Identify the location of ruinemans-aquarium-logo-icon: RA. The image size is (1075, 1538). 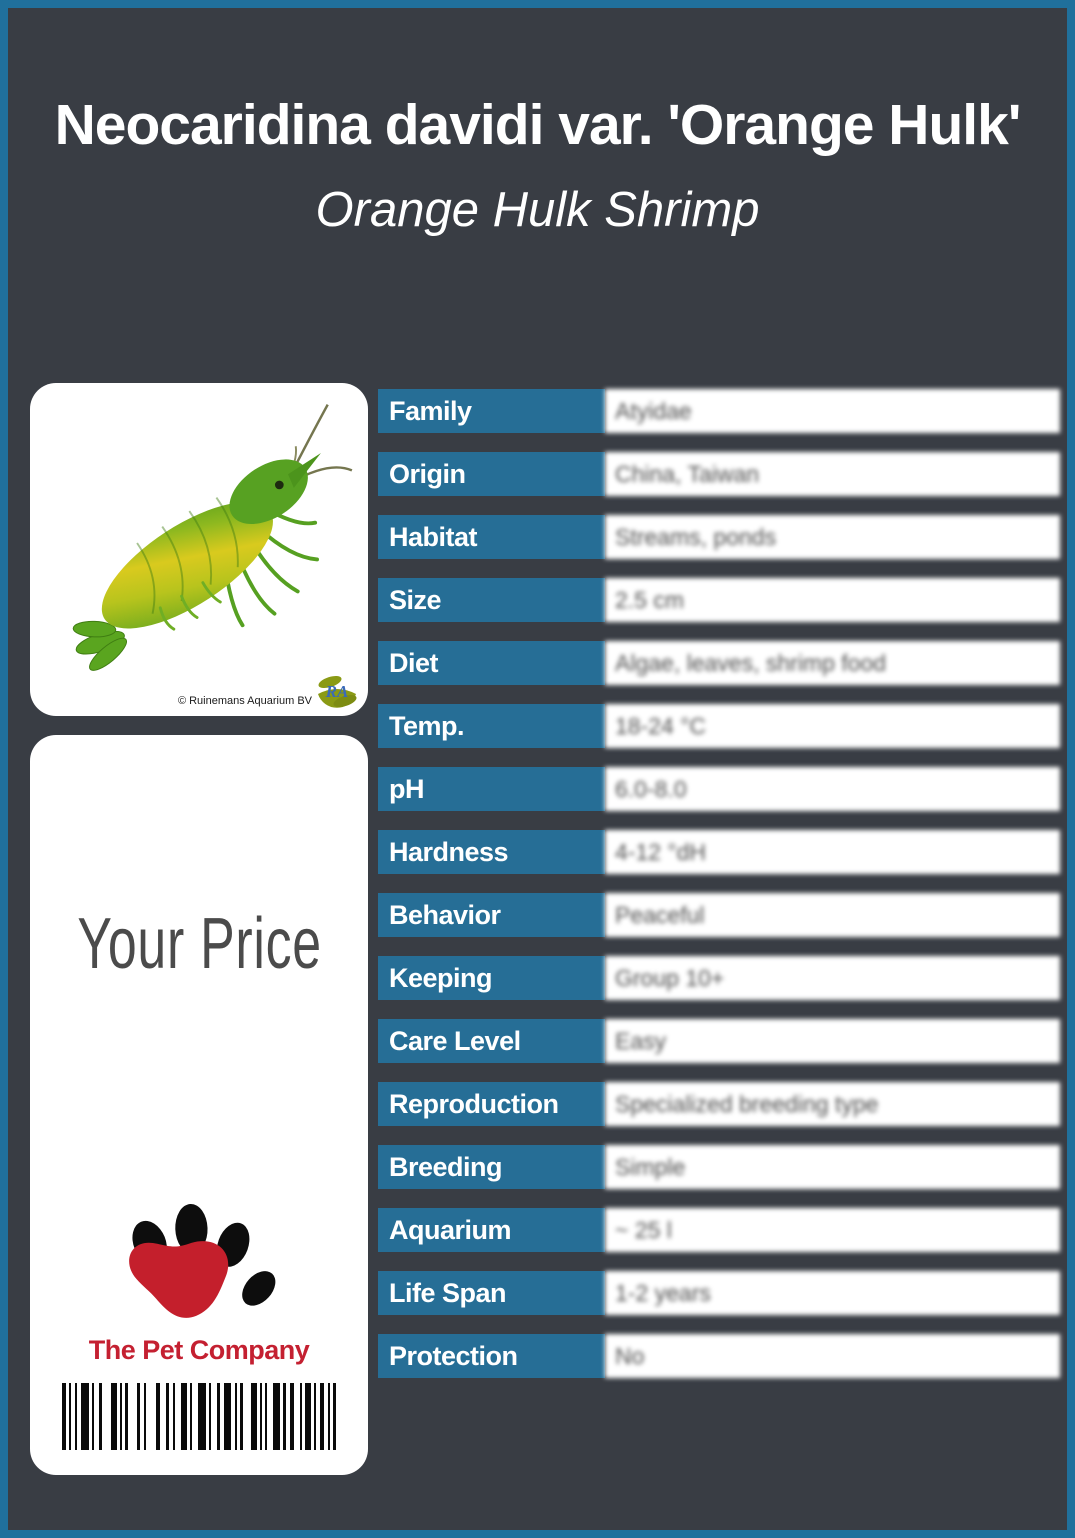
(337, 691).